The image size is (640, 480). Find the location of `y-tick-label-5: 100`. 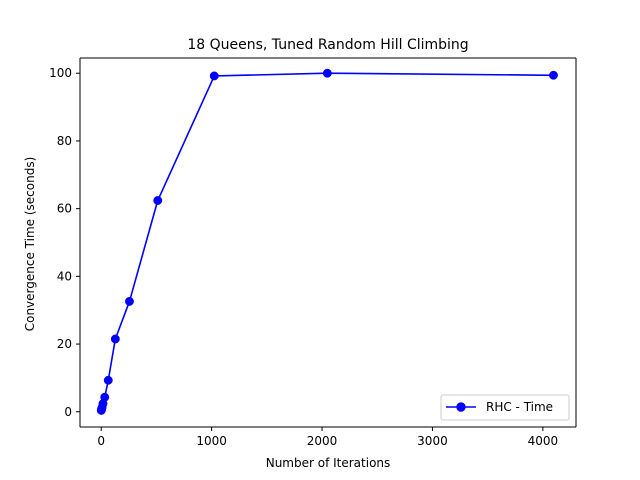

y-tick-label-5: 100 is located at coordinates (60, 73).